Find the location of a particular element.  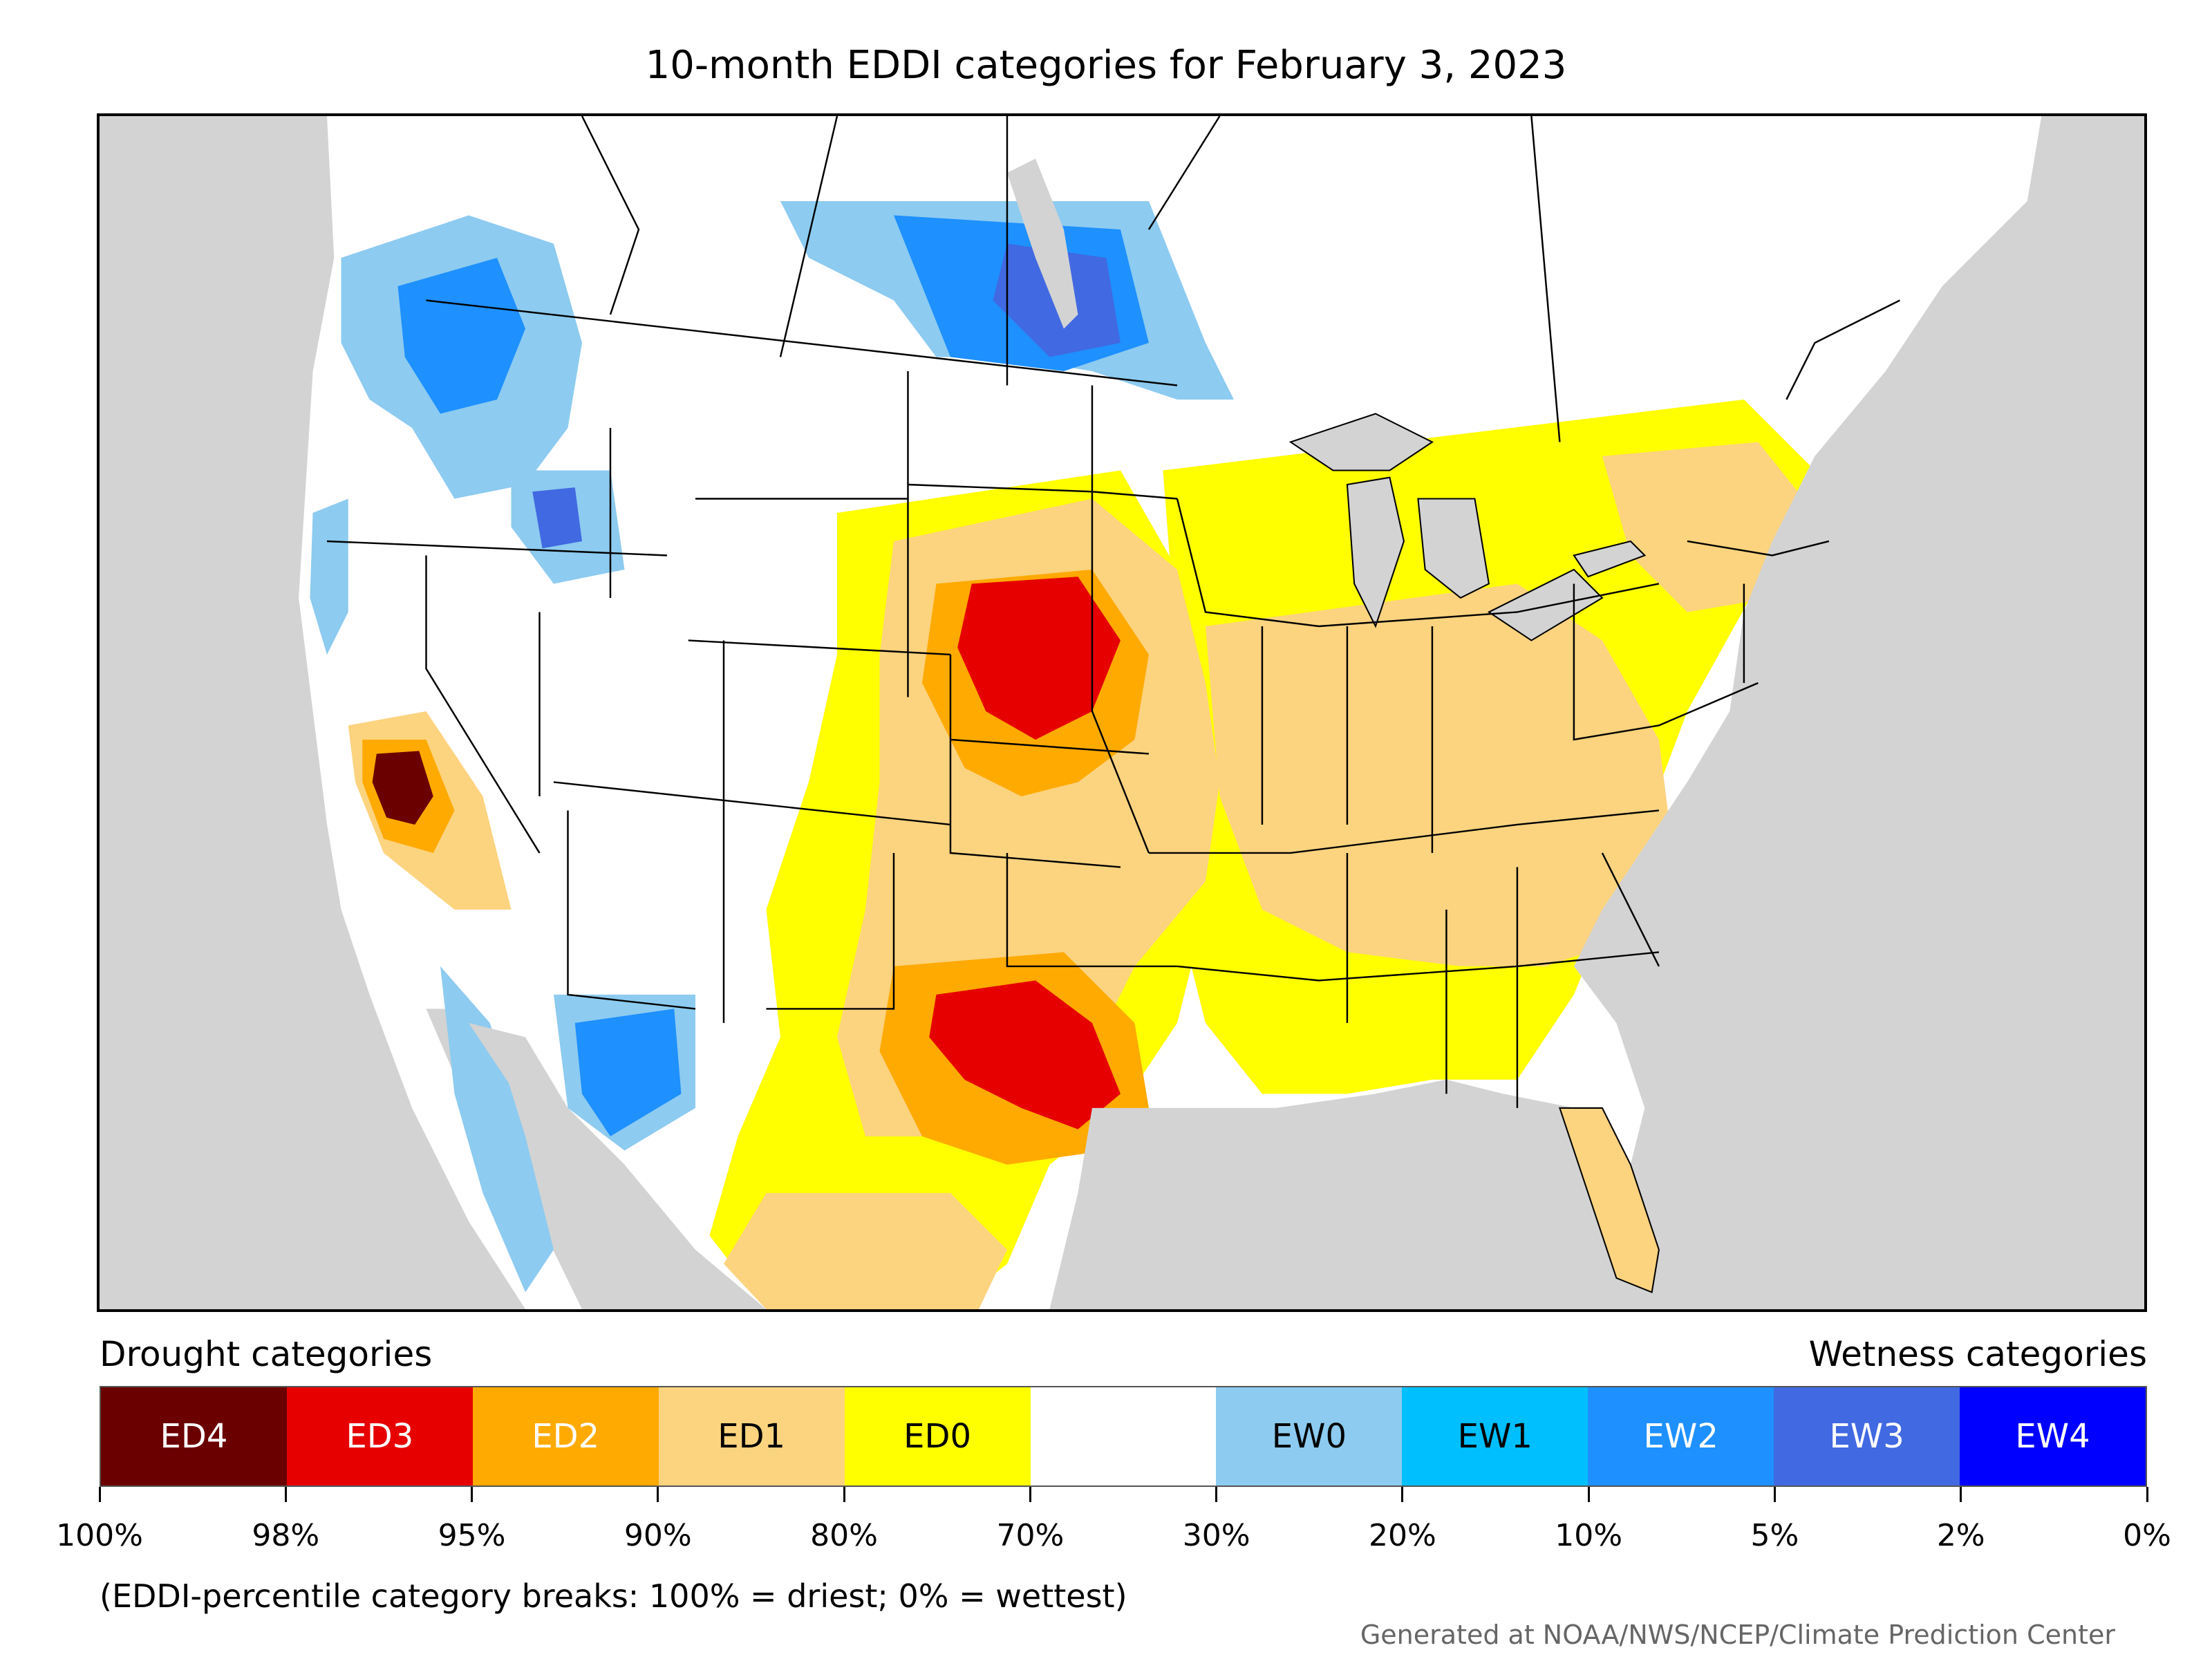

category-colorbar: ED4 ED3 ED2 ED1 ED0 EW0 EW1 EW2 EW3 EW4 is located at coordinates (1124, 1436).